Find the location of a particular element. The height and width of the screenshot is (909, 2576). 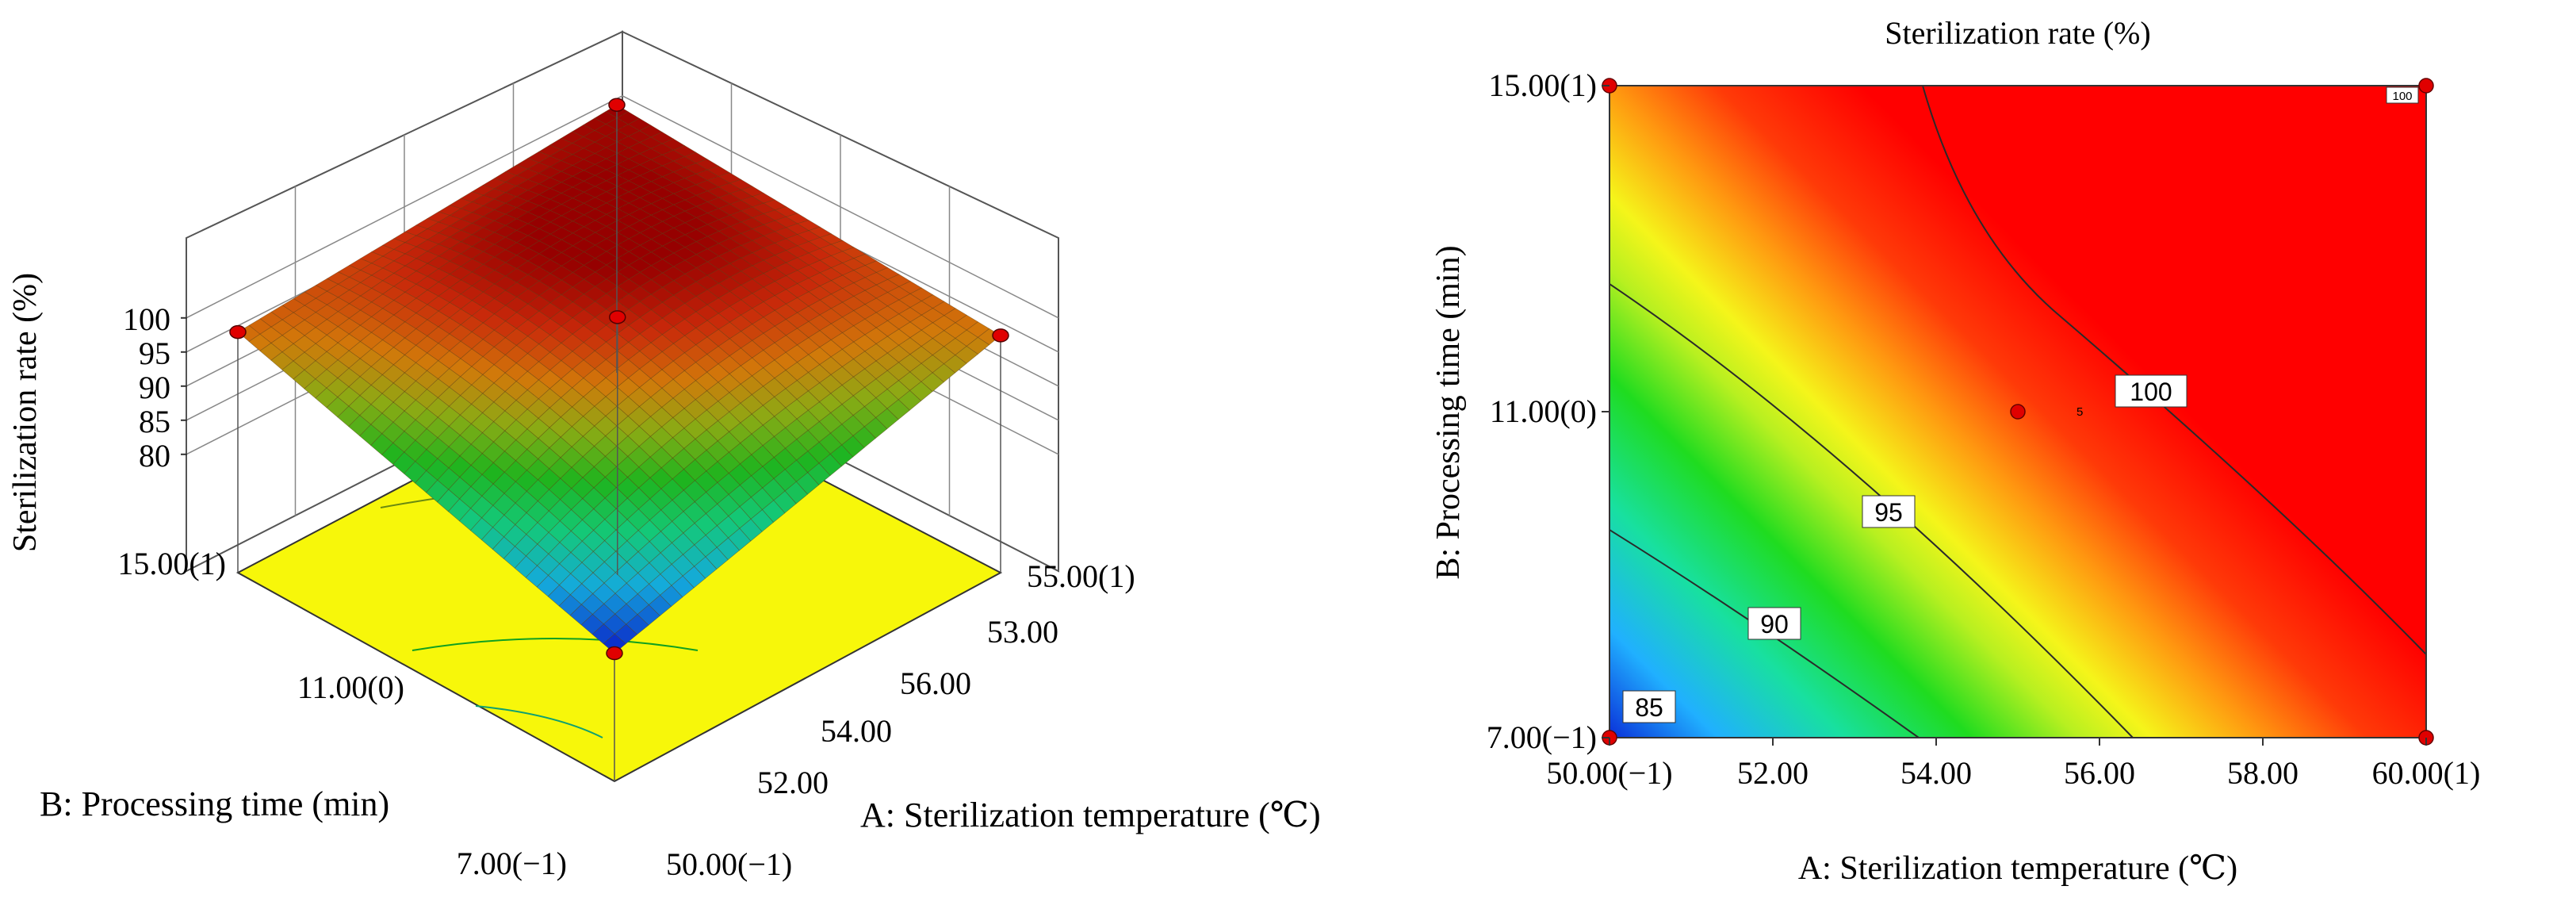

x-tick-label: 60.00(1) is located at coordinates (2426, 773).